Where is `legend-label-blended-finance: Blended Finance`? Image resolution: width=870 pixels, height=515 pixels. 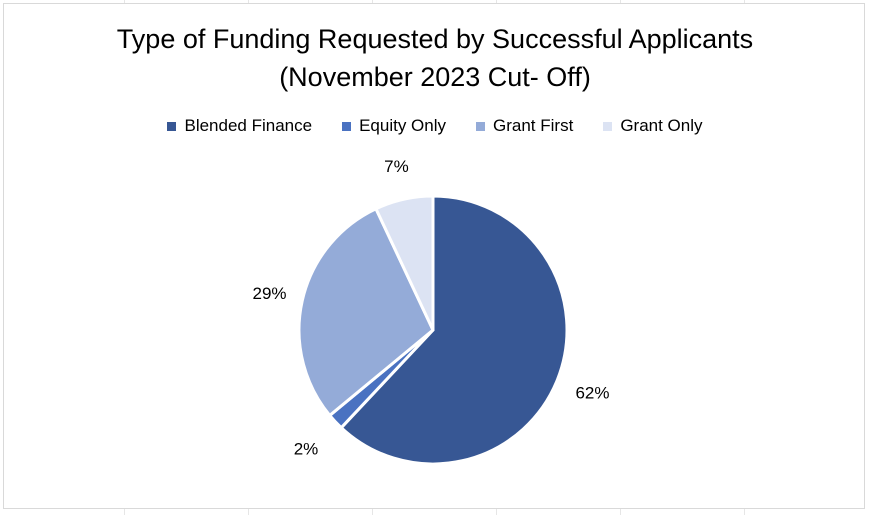
legend-label-blended-finance: Blended Finance is located at coordinates (248, 125).